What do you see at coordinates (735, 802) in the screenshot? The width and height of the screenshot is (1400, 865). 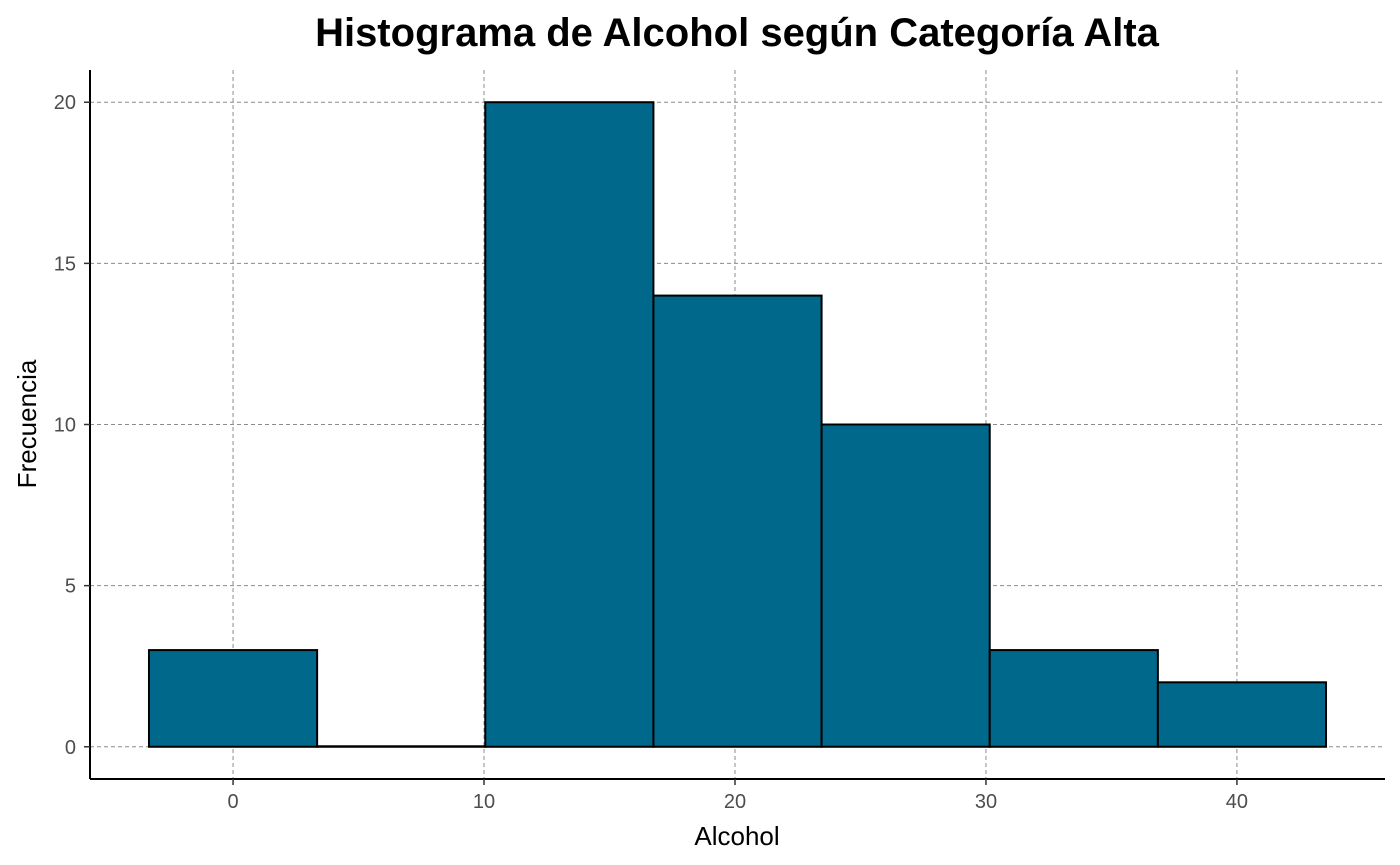 I see `x-tick-label-20: 20` at bounding box center [735, 802].